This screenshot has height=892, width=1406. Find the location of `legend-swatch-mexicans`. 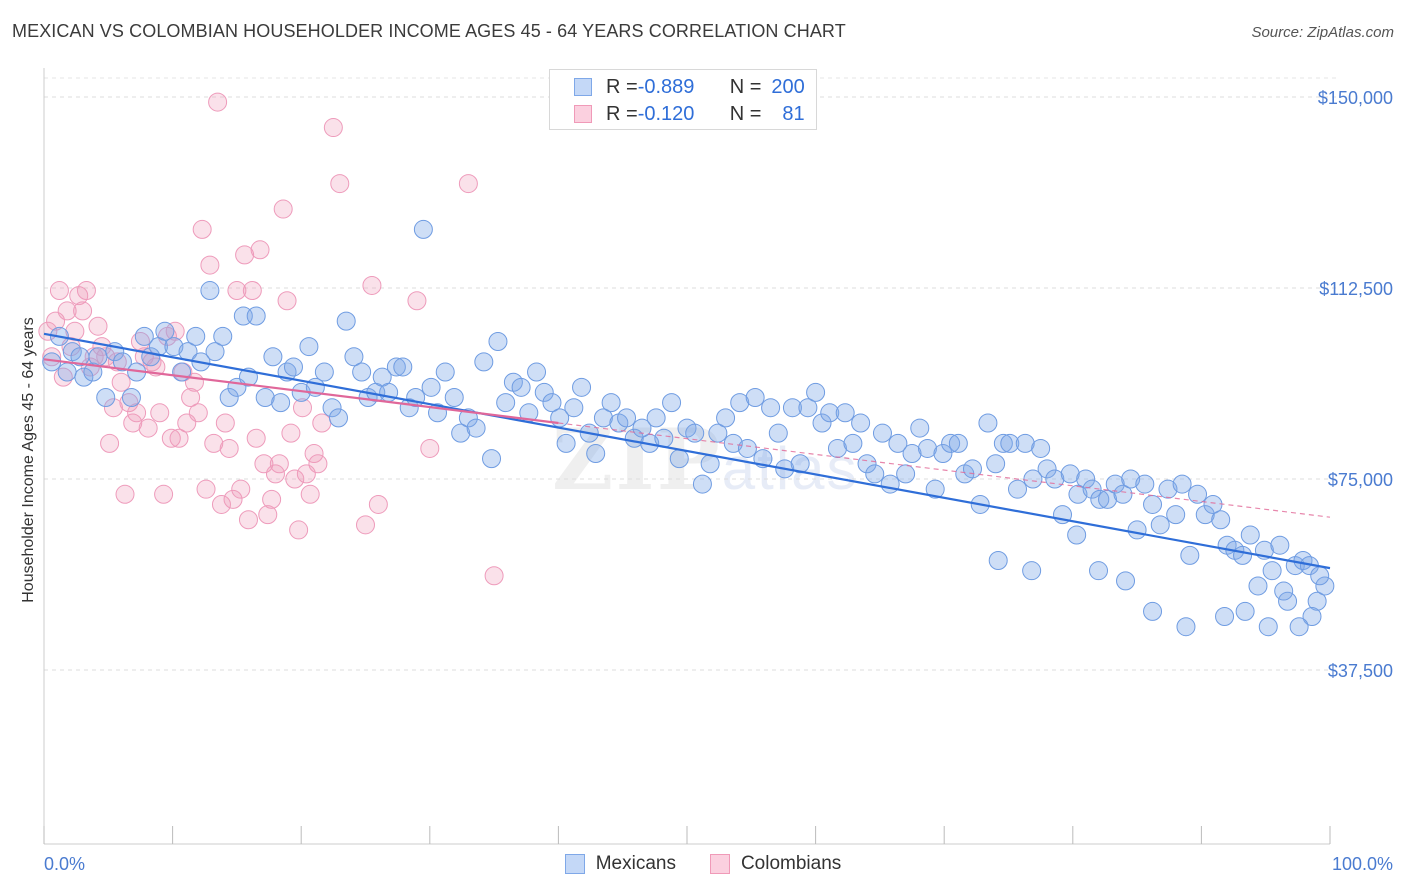

legend-swatch-mexicans is located at coordinates (583, 87).